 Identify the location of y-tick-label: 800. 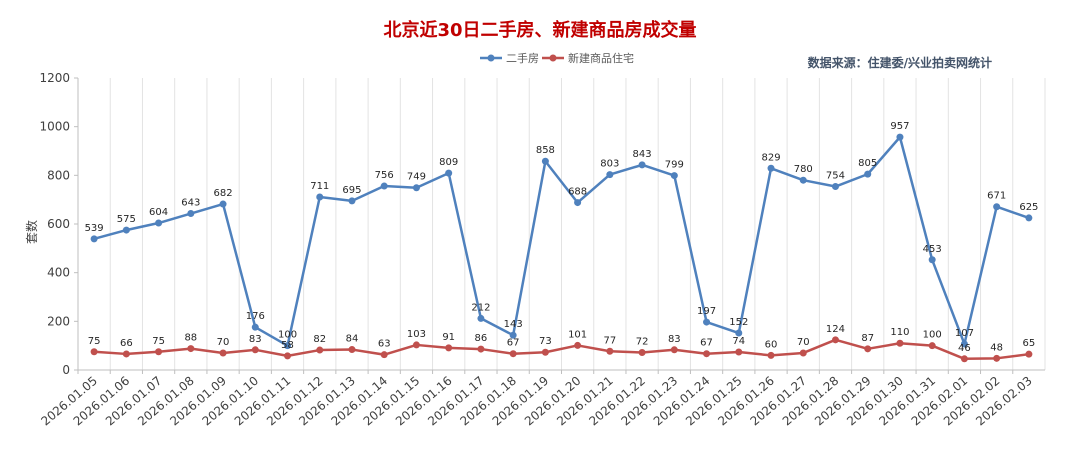
(58, 175).